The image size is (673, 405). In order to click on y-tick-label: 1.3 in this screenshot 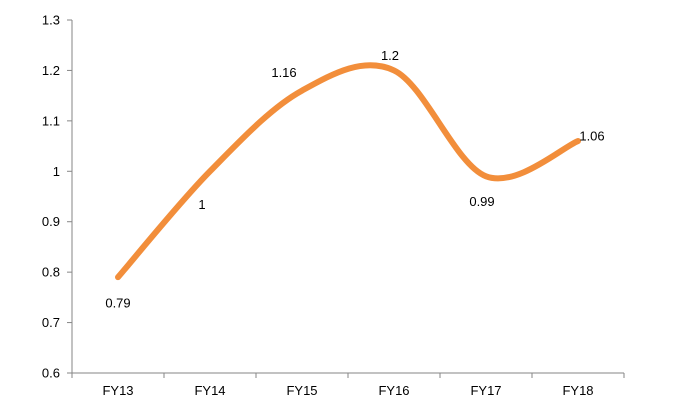, I will do `click(51, 20)`.